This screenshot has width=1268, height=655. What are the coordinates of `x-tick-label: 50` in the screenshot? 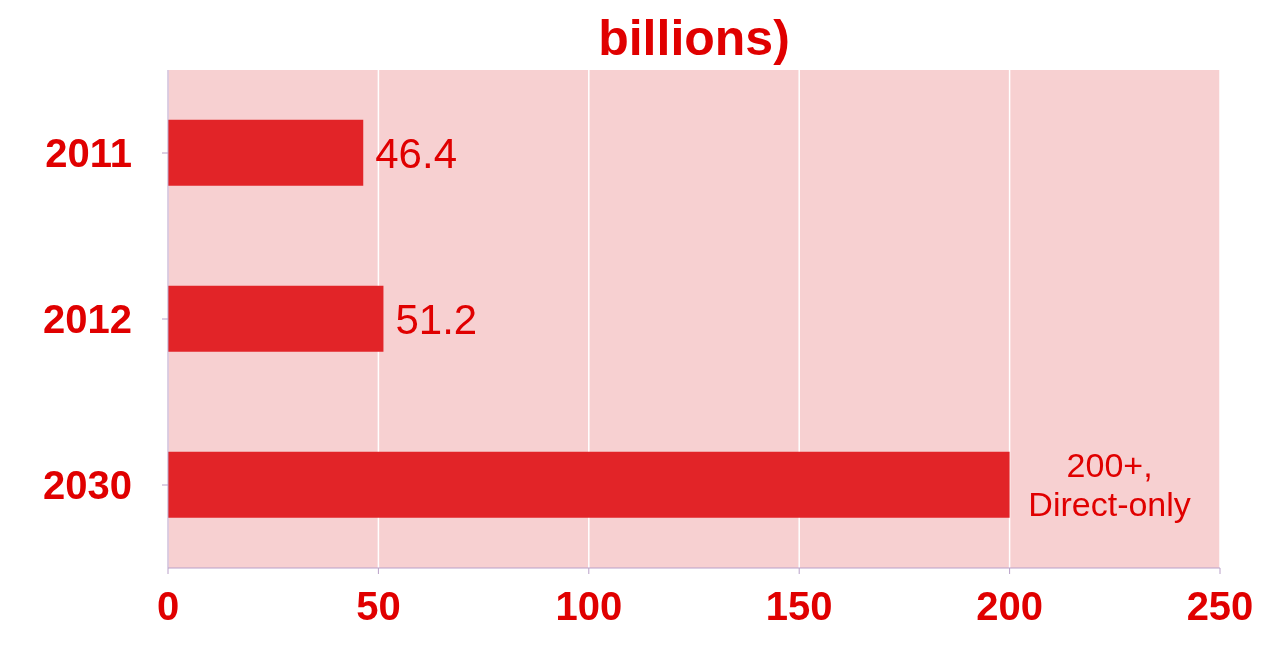 It's located at (378, 606).